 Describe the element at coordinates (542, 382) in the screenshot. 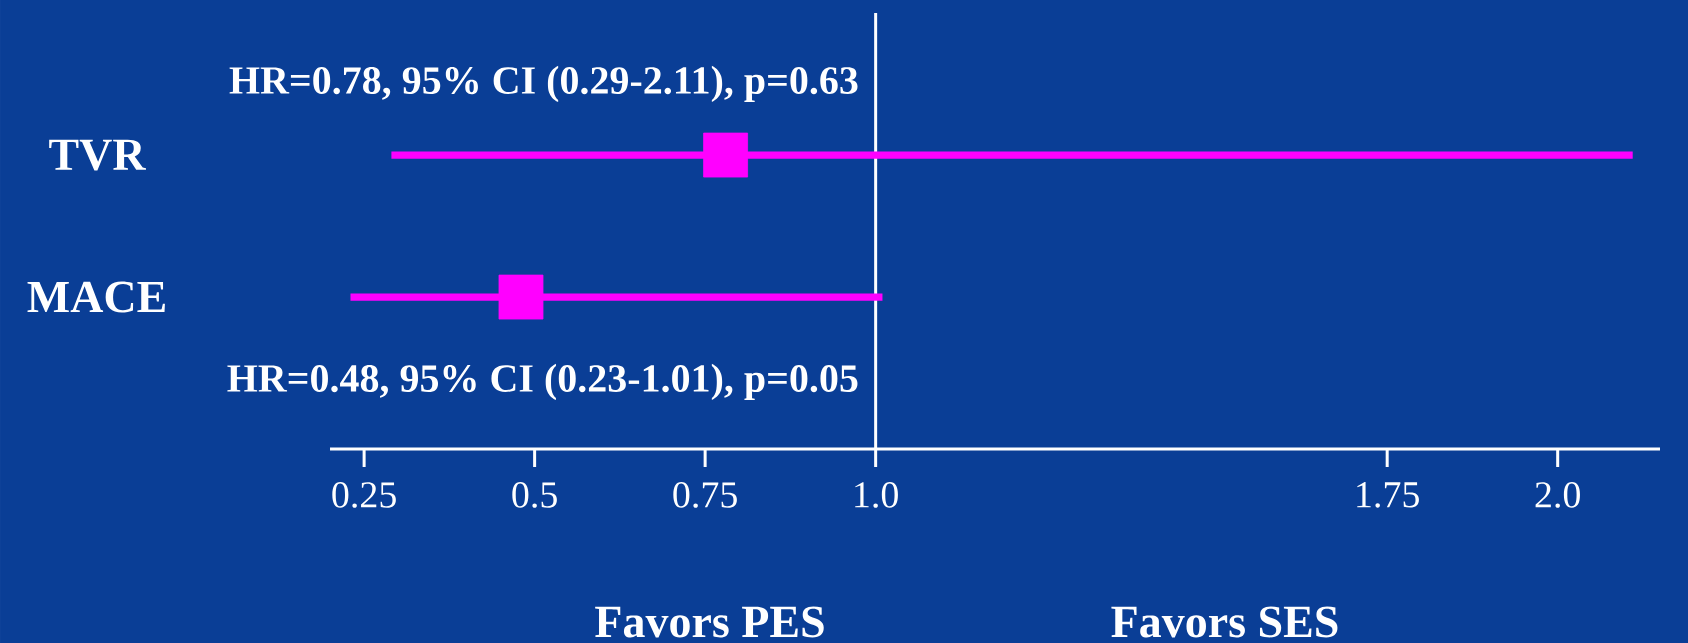

I see `annotation: HR=0.48, 95% CI (0.23-1.01), p=0.05` at that location.